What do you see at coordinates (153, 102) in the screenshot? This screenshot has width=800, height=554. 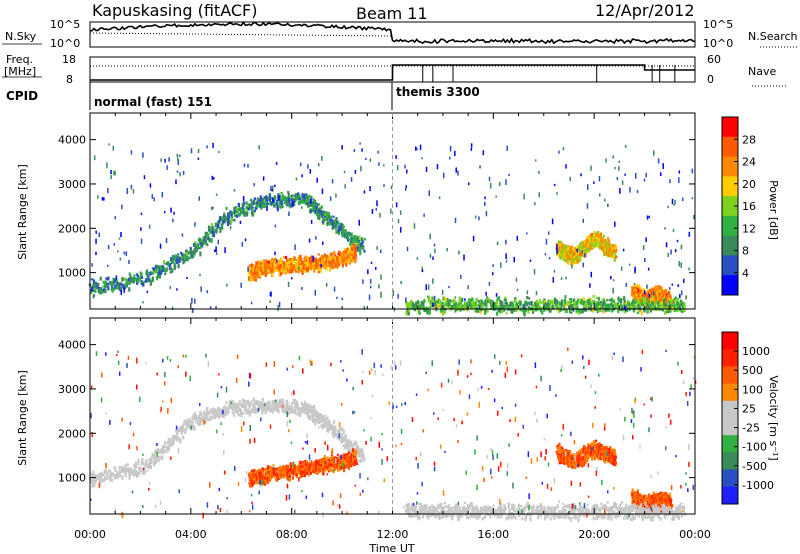 I see `cpid-segment-1: normal (fast) 151` at bounding box center [153, 102].